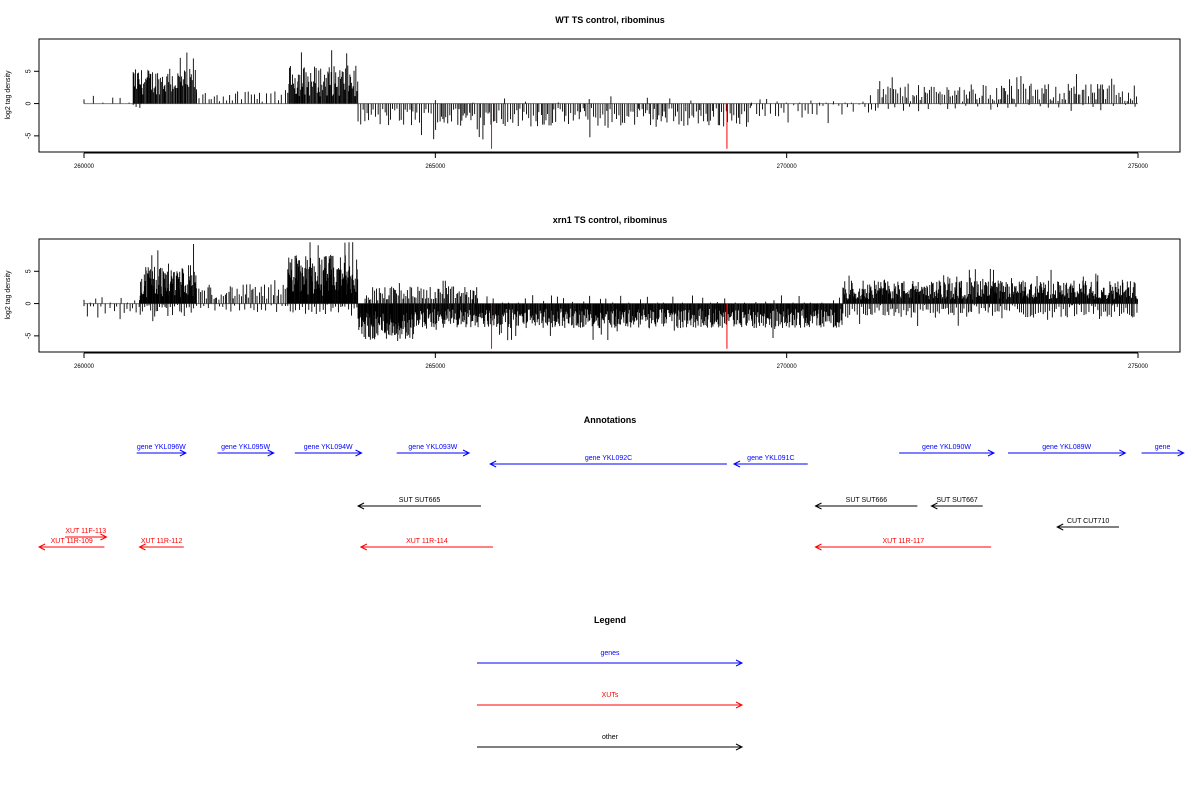 This screenshot has height=800, width=1200. I want to click on feature-genes-6: gene YKL090W, so click(947, 450).